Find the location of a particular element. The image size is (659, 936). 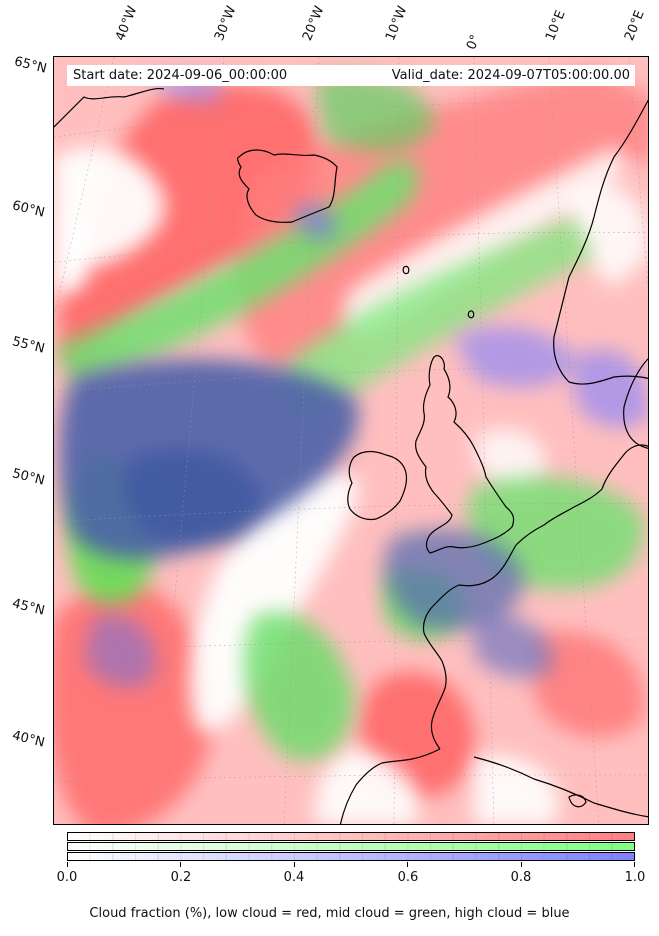

lat-label-65n: 65°N is located at coordinates (30, 65).